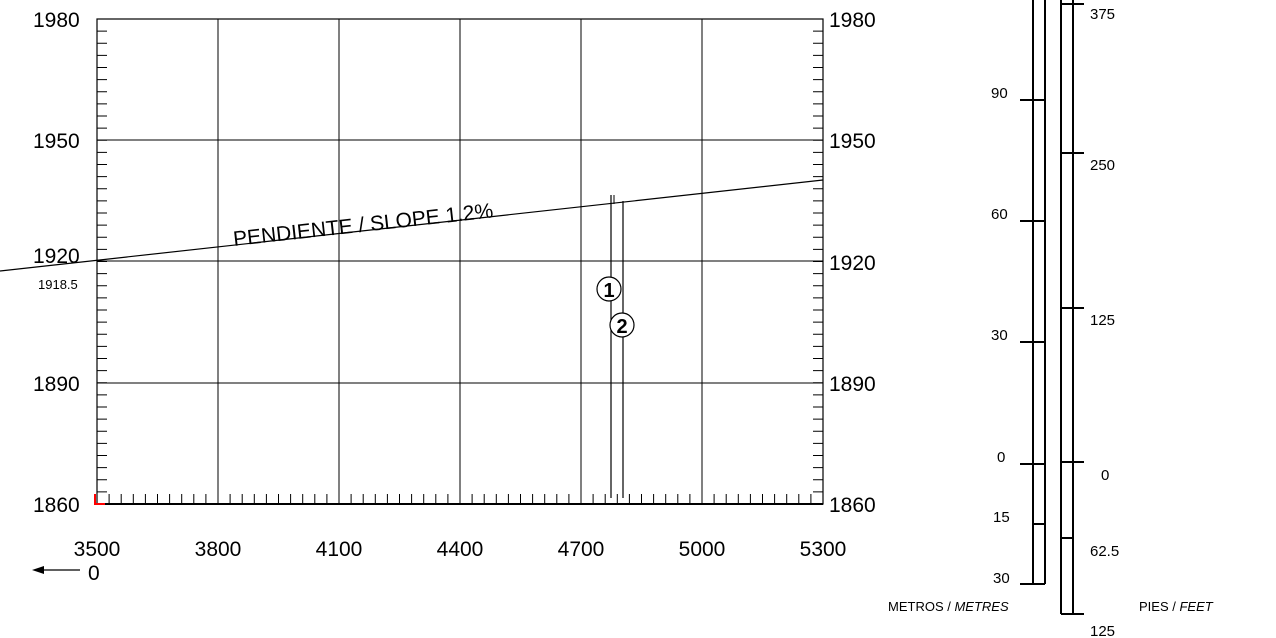 The image size is (1276, 638). What do you see at coordinates (1102, 165) in the screenshot?
I see `feet-tick-label: 250` at bounding box center [1102, 165].